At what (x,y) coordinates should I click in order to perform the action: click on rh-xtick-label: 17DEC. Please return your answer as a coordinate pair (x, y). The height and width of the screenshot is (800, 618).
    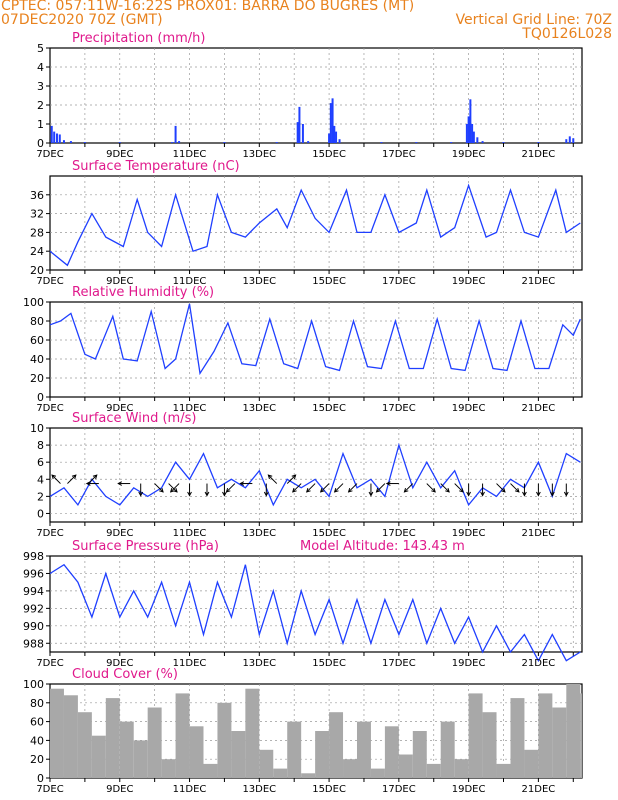
    Looking at the image, I should click on (399, 408).